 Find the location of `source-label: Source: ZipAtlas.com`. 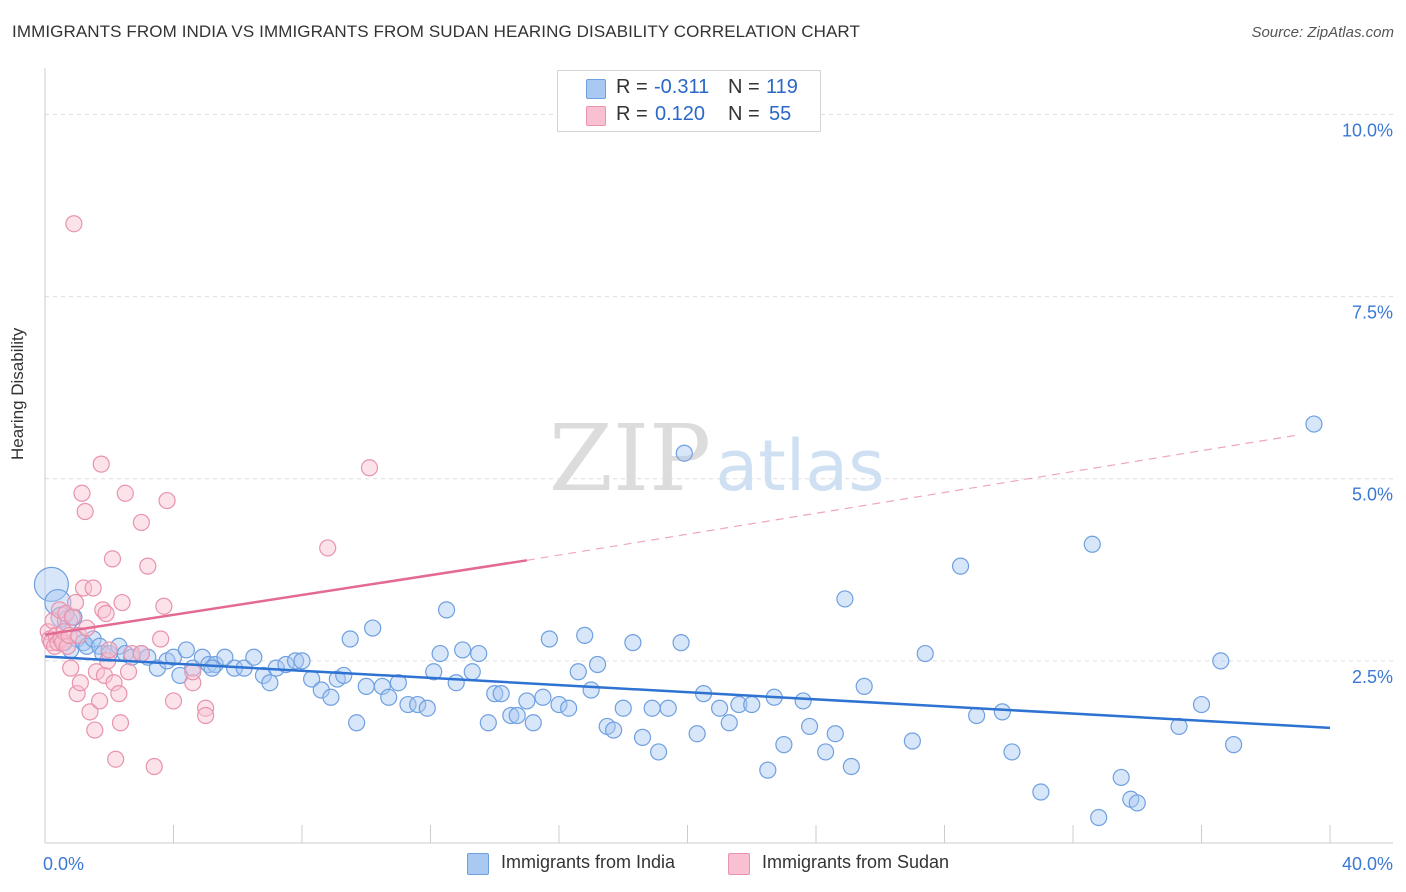

source-label: Source: ZipAtlas.com is located at coordinates (1322, 32).